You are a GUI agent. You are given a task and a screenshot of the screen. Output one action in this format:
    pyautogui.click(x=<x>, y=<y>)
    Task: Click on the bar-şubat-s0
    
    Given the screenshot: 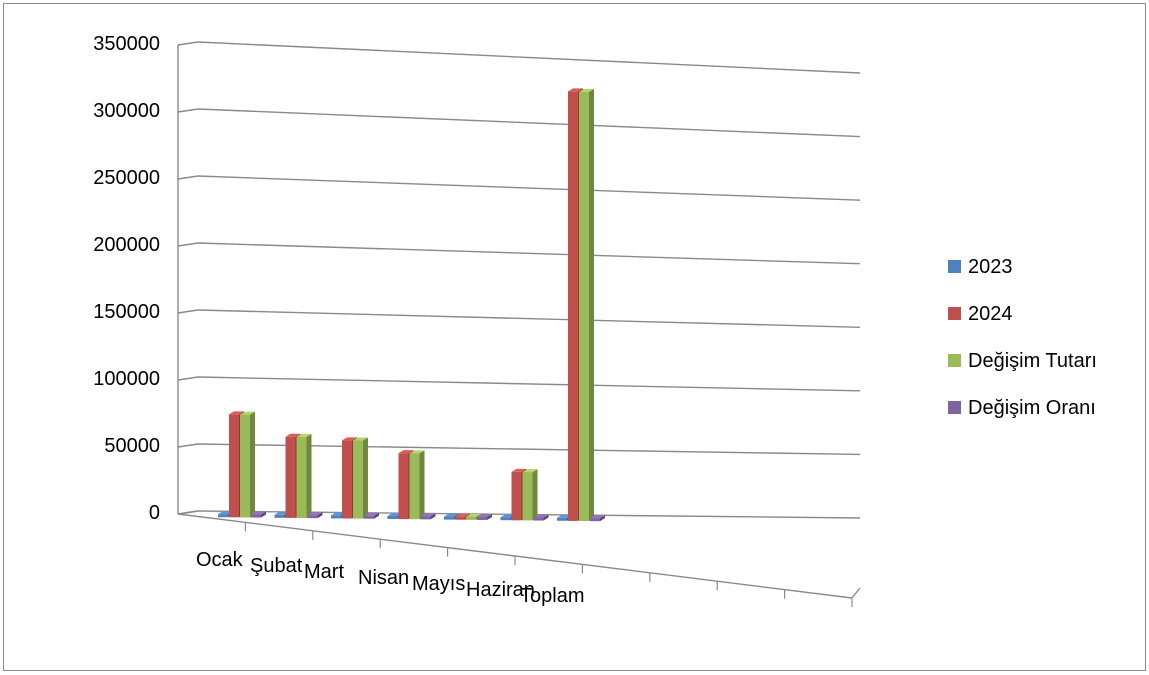 What is the action you would take?
    pyautogui.click(x=279, y=516)
    